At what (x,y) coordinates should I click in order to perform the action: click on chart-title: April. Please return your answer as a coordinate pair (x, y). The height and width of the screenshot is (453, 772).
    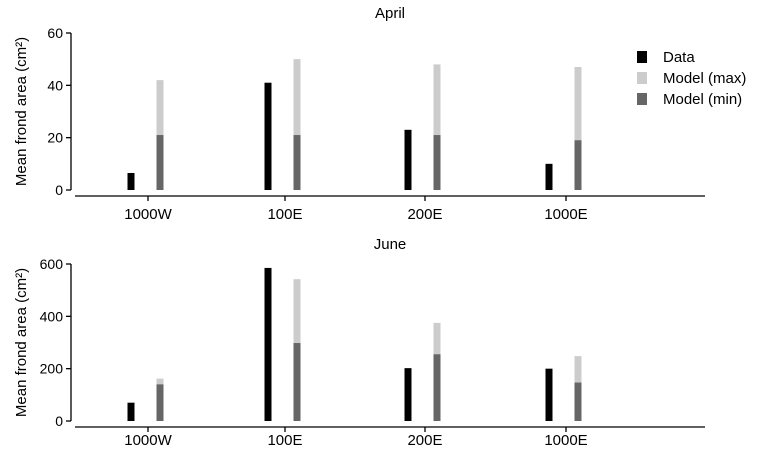
    Looking at the image, I should click on (390, 13).